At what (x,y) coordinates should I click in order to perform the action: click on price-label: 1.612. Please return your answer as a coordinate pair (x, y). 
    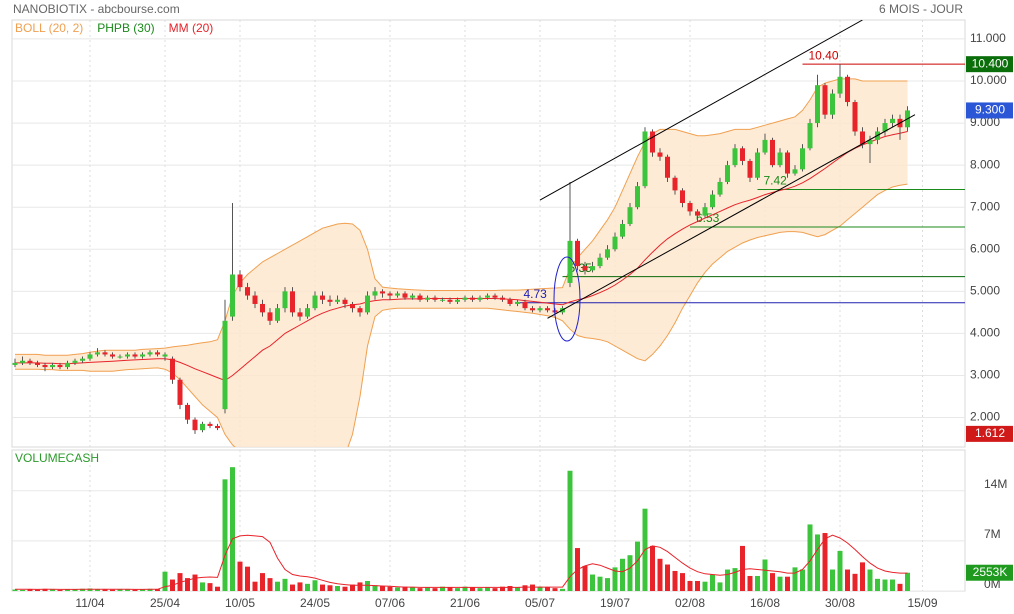
    Looking at the image, I should click on (990, 433).